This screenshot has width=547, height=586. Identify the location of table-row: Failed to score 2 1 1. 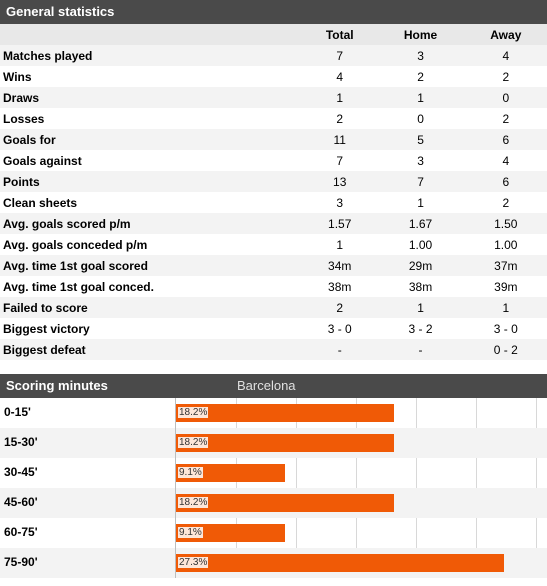
(273, 307).